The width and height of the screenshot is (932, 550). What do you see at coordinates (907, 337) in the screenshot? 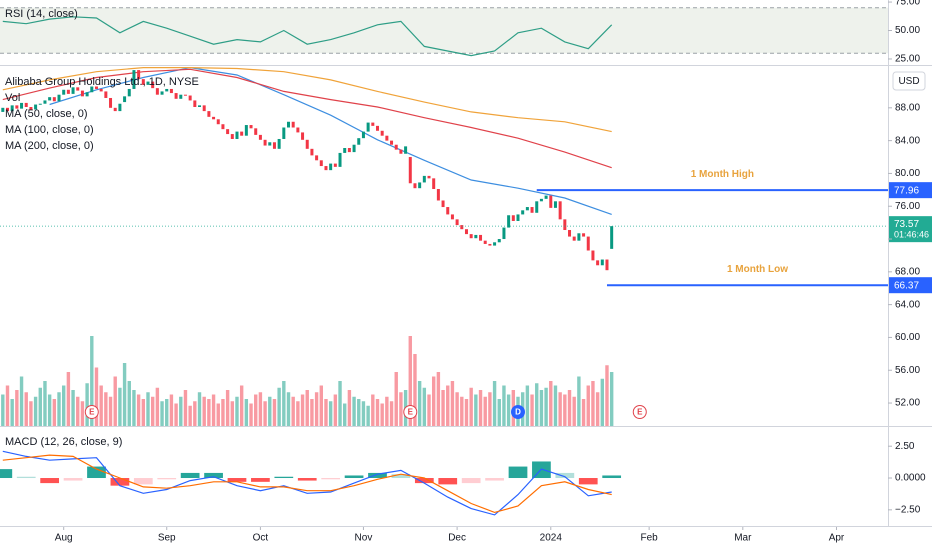
I see `y-tick-label: 60.00` at bounding box center [907, 337].